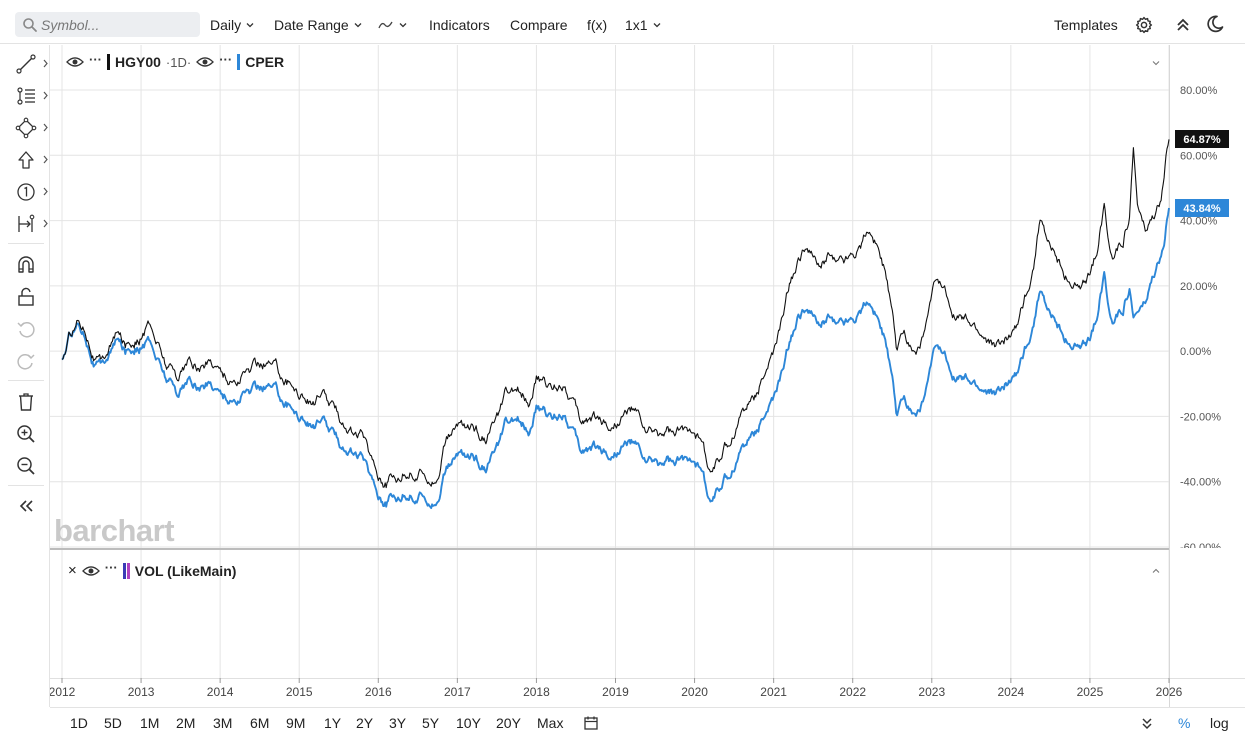 Image resolution: width=1245 pixels, height=750 pixels. I want to click on indicators-button: Indicators, so click(459, 25).